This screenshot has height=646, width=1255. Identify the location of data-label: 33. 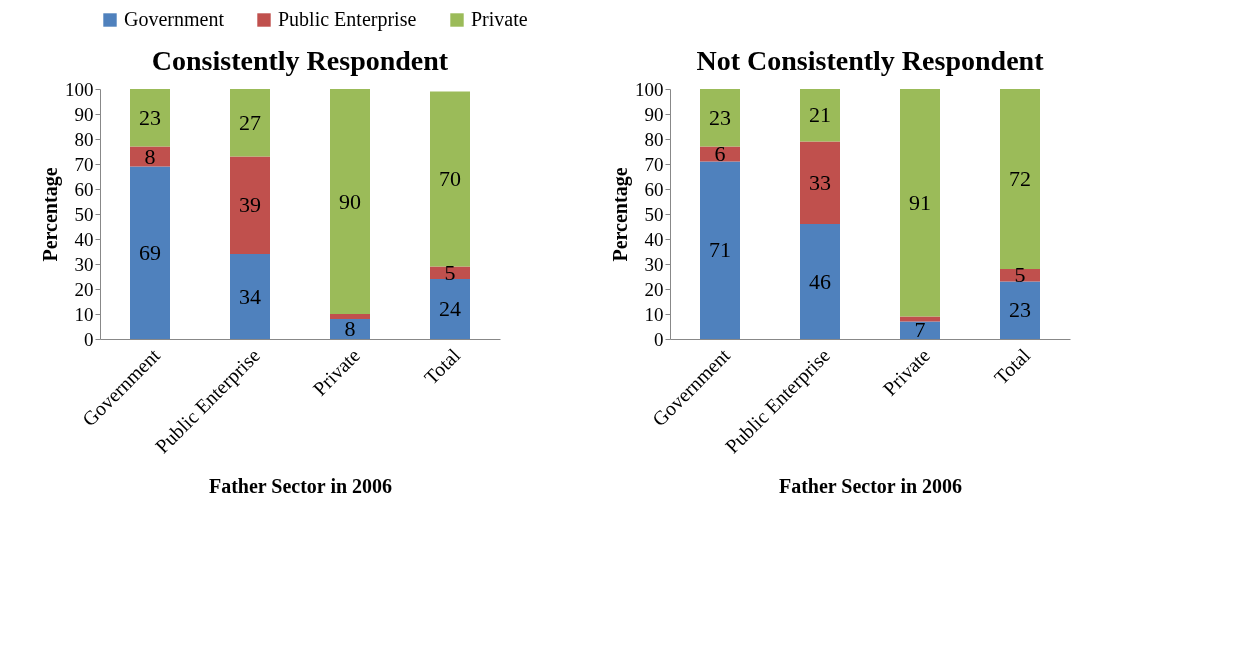
(820, 182).